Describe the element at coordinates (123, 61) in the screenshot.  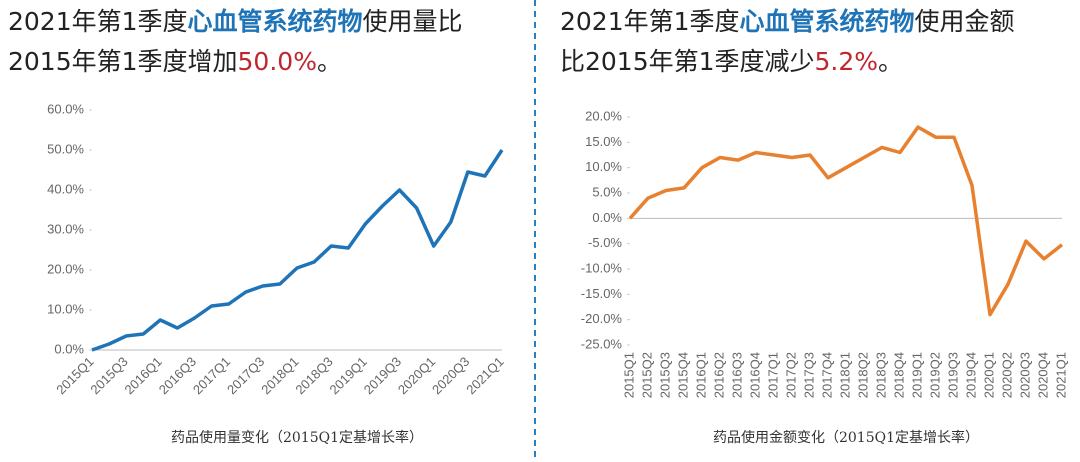
I see `title-part: 2015年第1季度增加` at that location.